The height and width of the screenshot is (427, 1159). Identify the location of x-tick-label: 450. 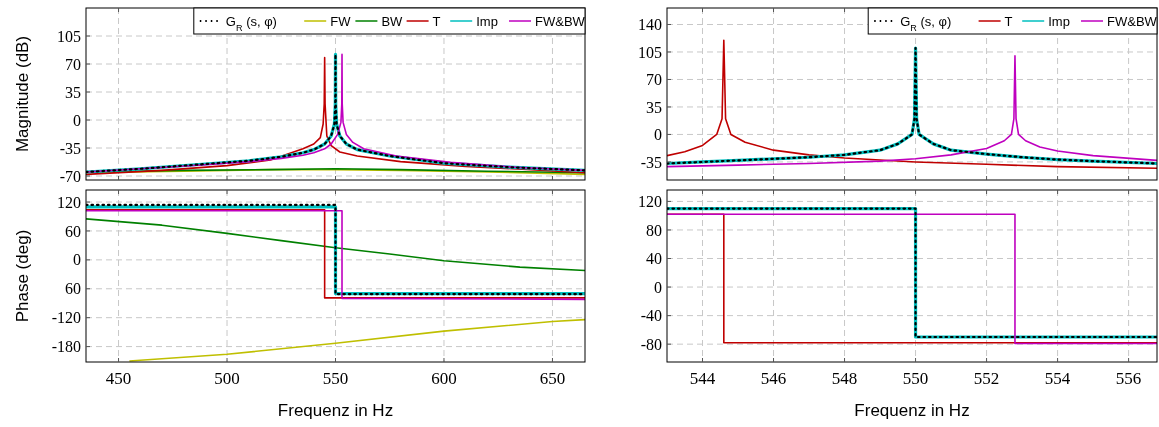
(118, 378).